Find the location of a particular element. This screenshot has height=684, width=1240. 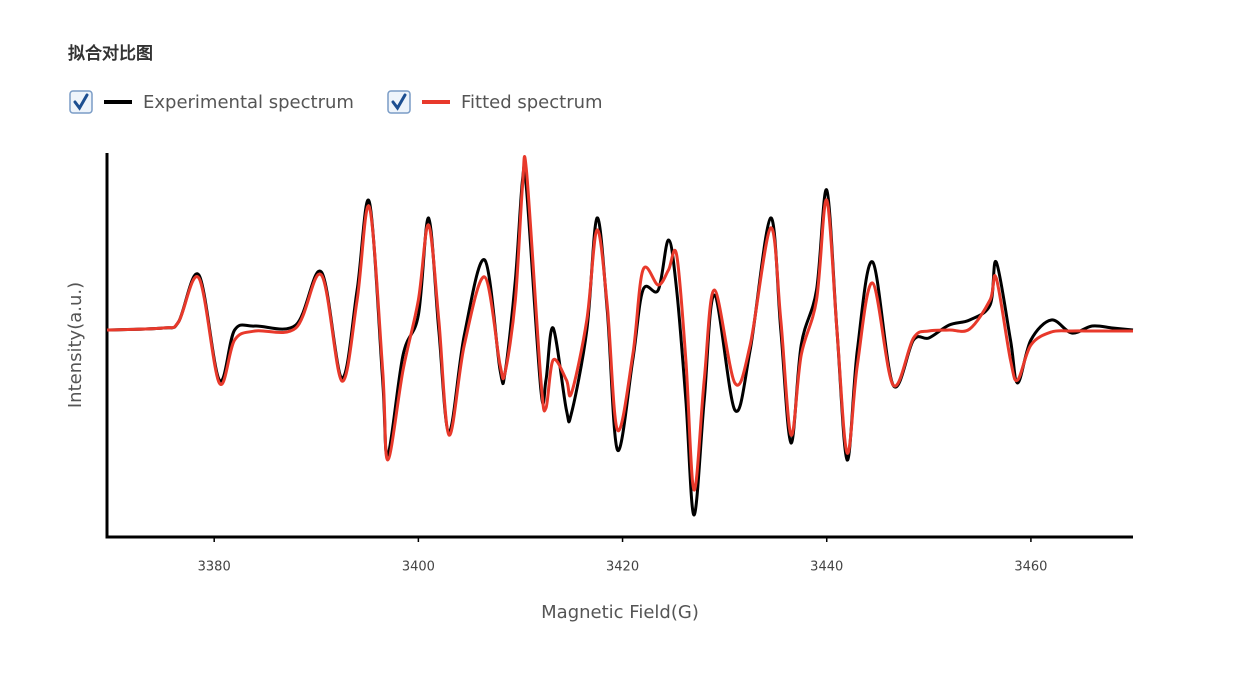

legend: Experimental spectrum Fitted spectrum is located at coordinates (336, 102).